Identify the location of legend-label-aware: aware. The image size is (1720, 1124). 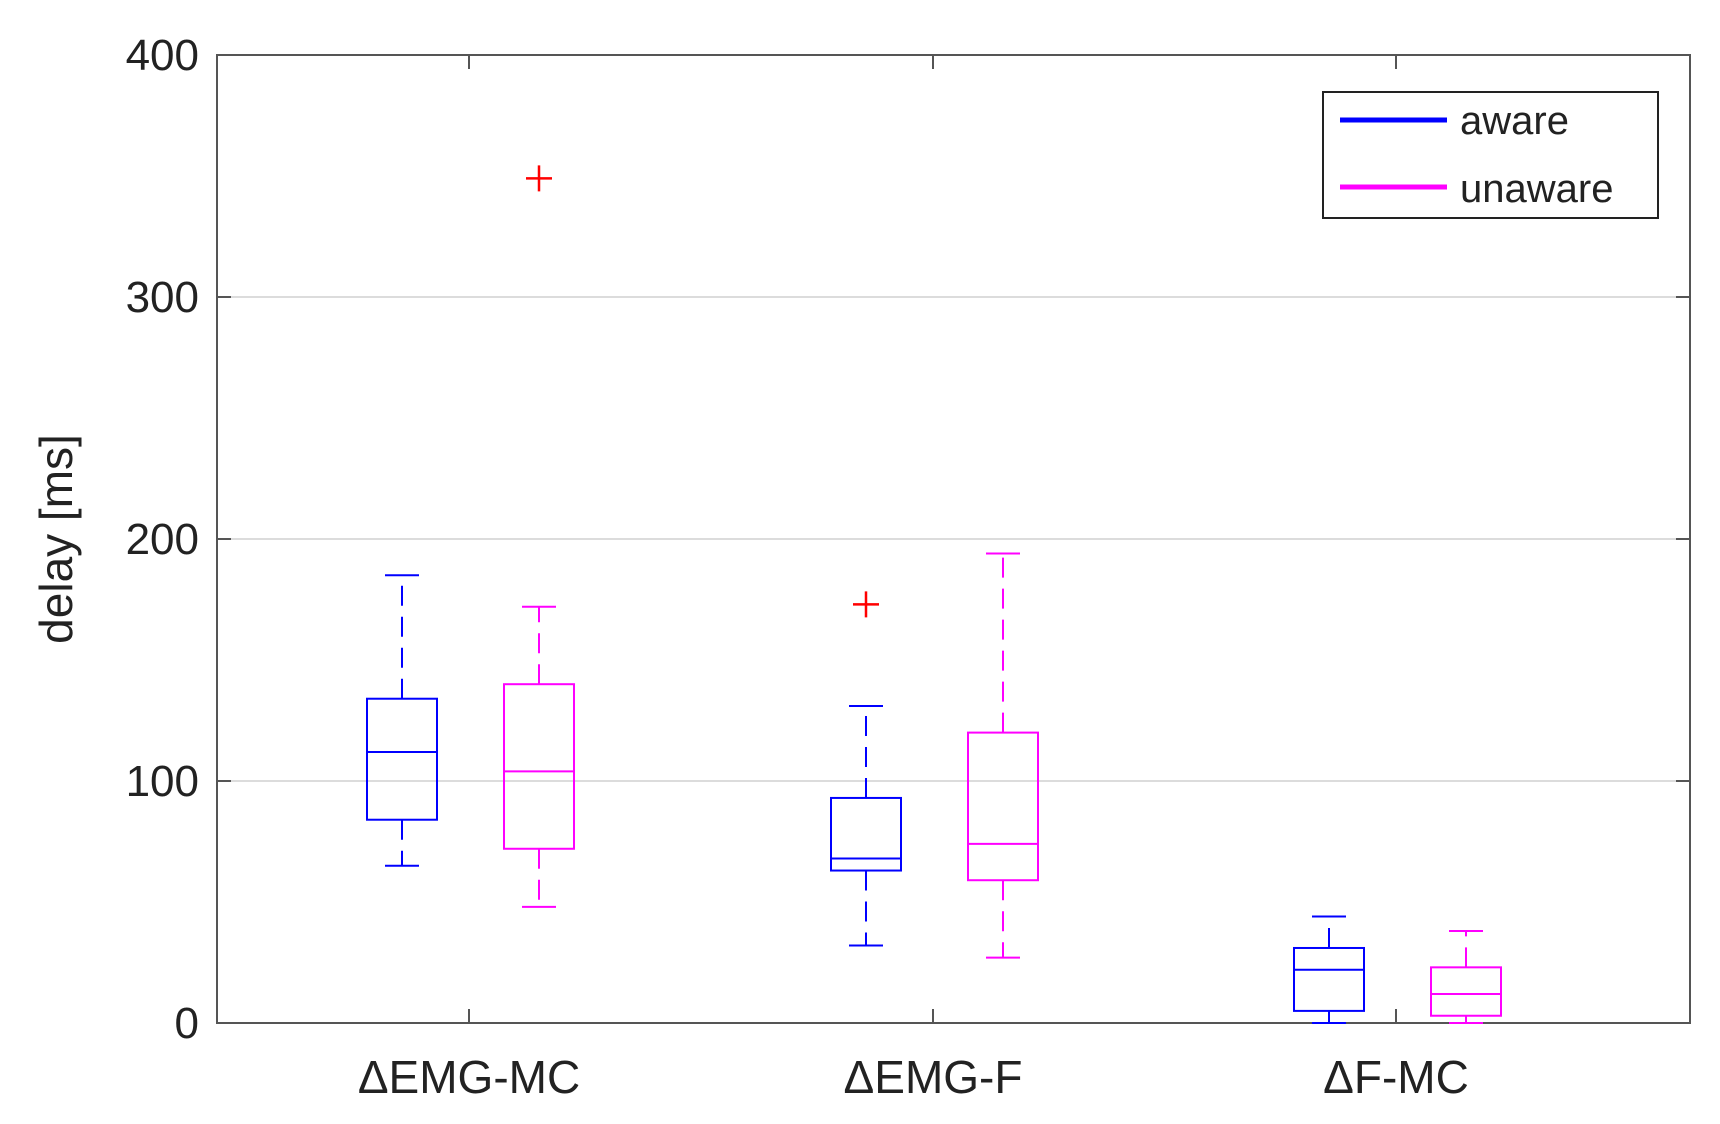
(1514, 121).